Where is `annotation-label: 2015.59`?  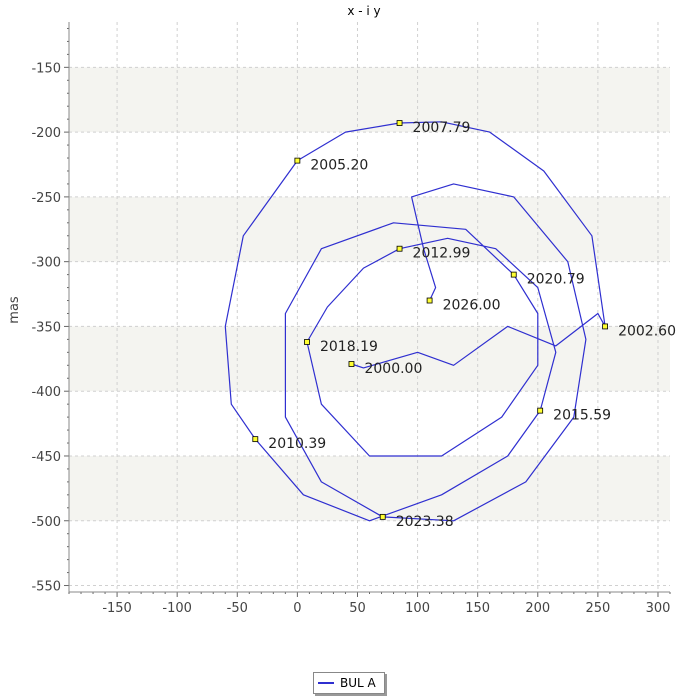 annotation-label: 2015.59 is located at coordinates (582, 416).